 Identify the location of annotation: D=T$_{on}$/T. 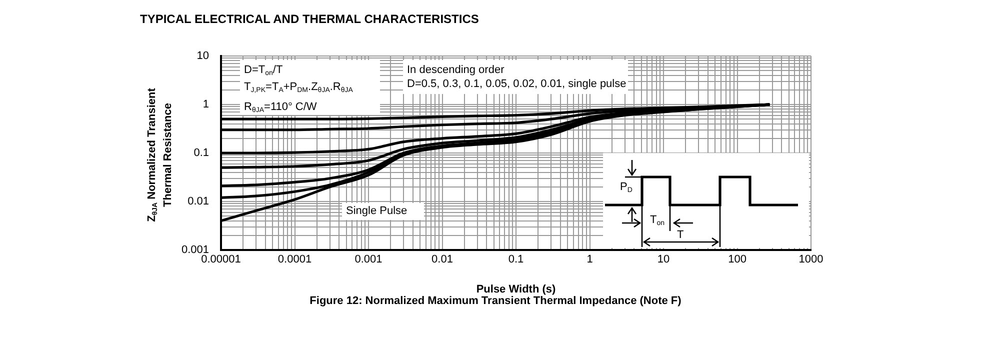
(263, 71).